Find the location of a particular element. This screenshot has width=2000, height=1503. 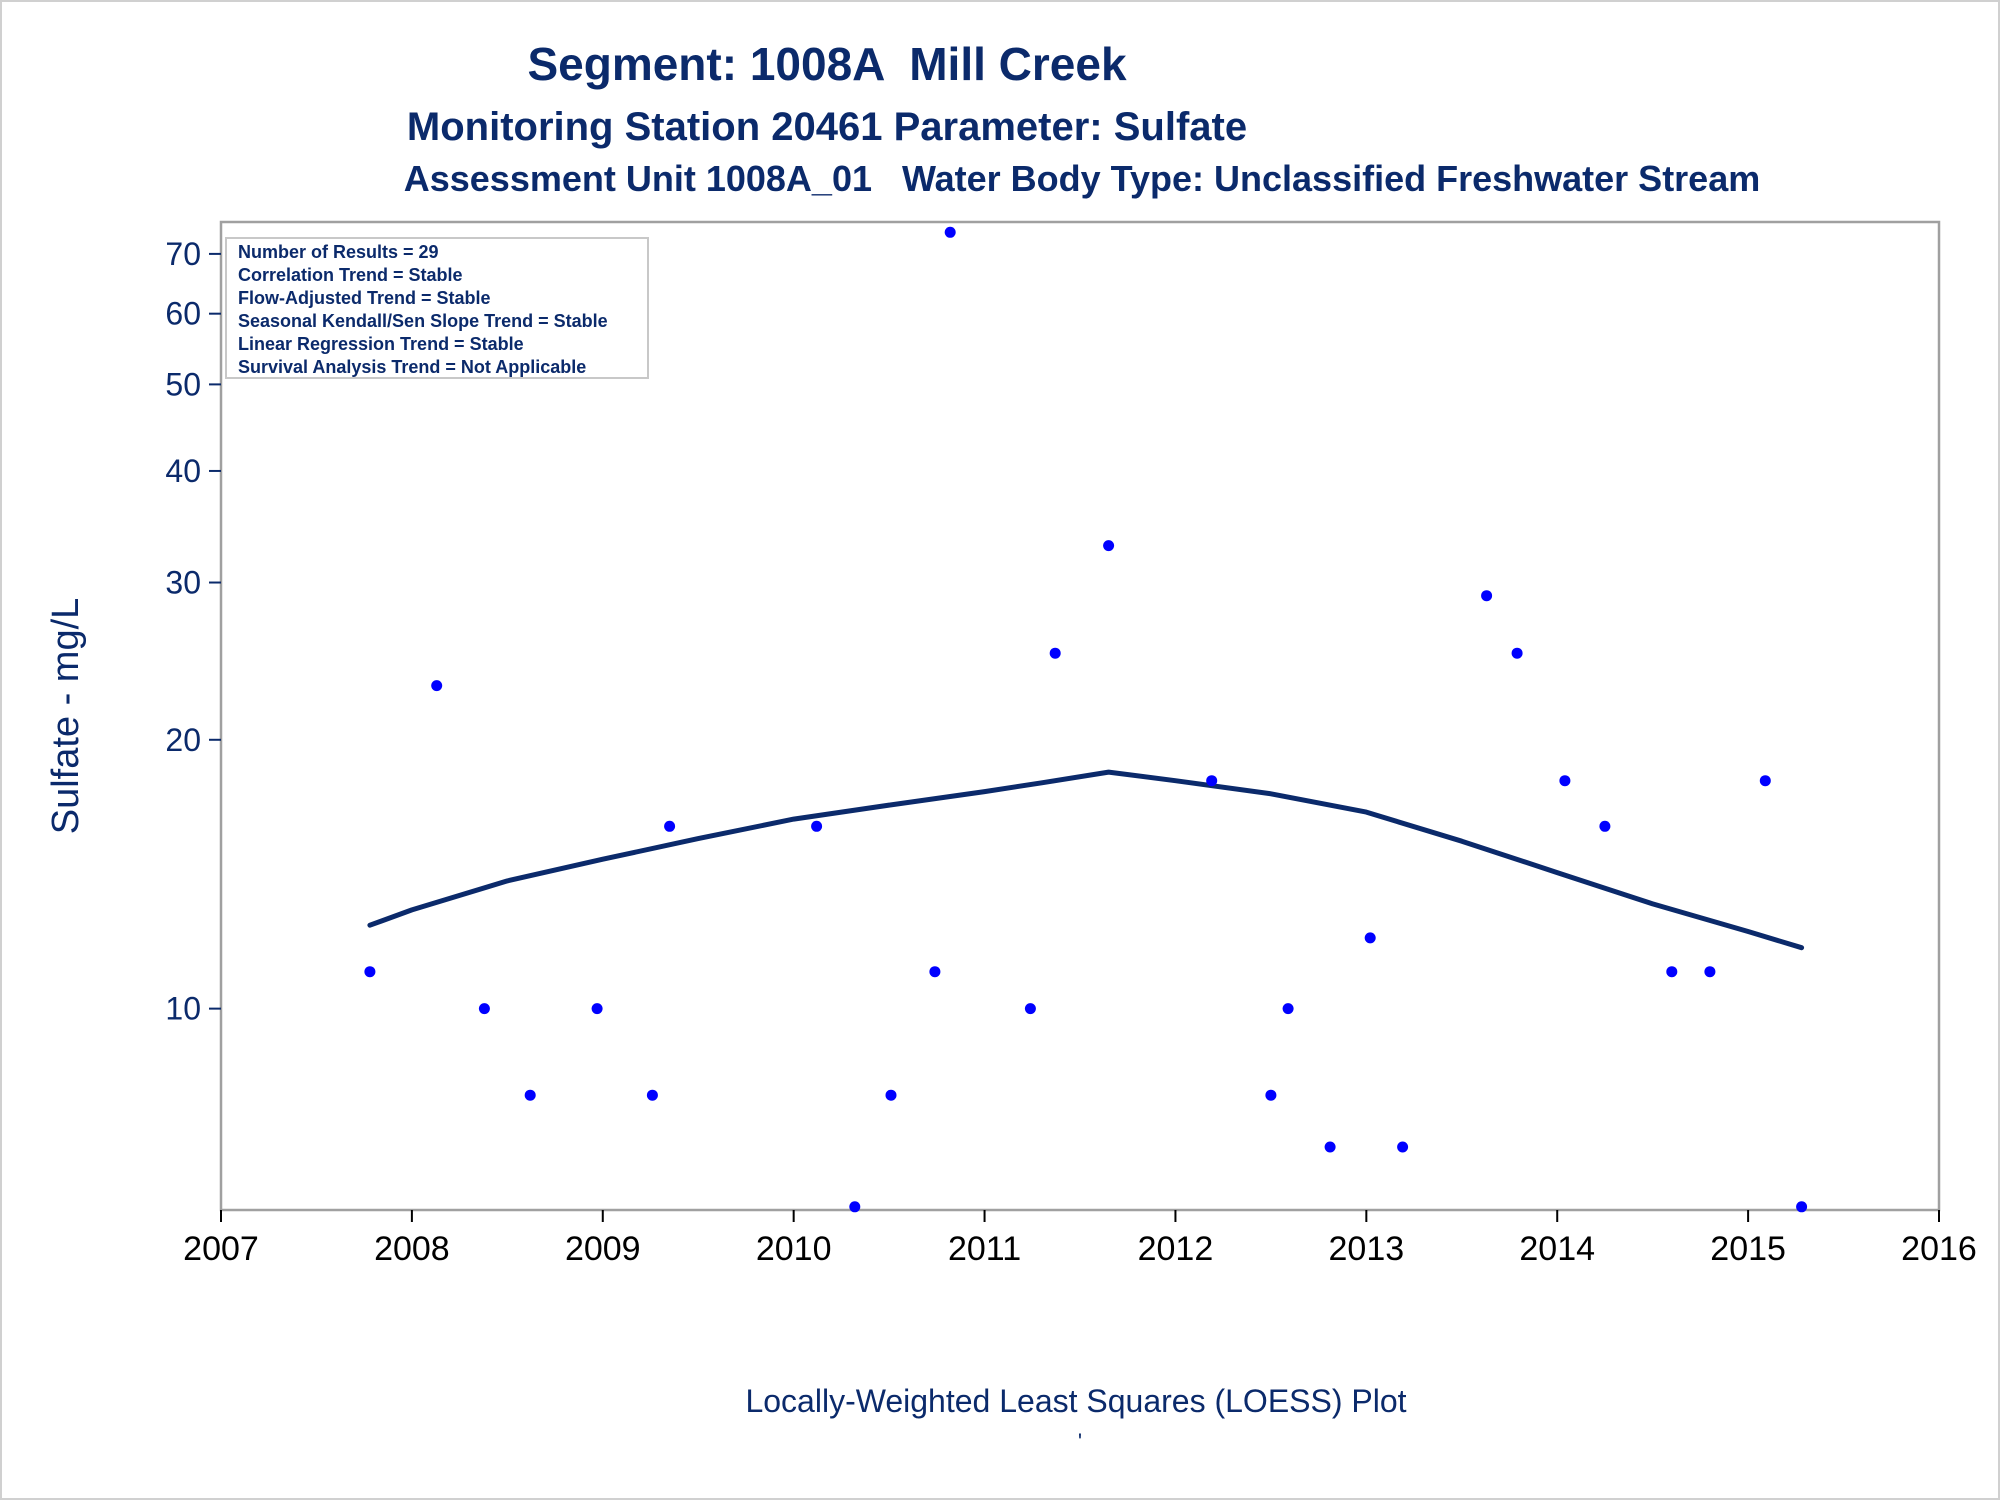

stats-inset-line: Flow-Adjusted Trend = Stable is located at coordinates (364, 298).